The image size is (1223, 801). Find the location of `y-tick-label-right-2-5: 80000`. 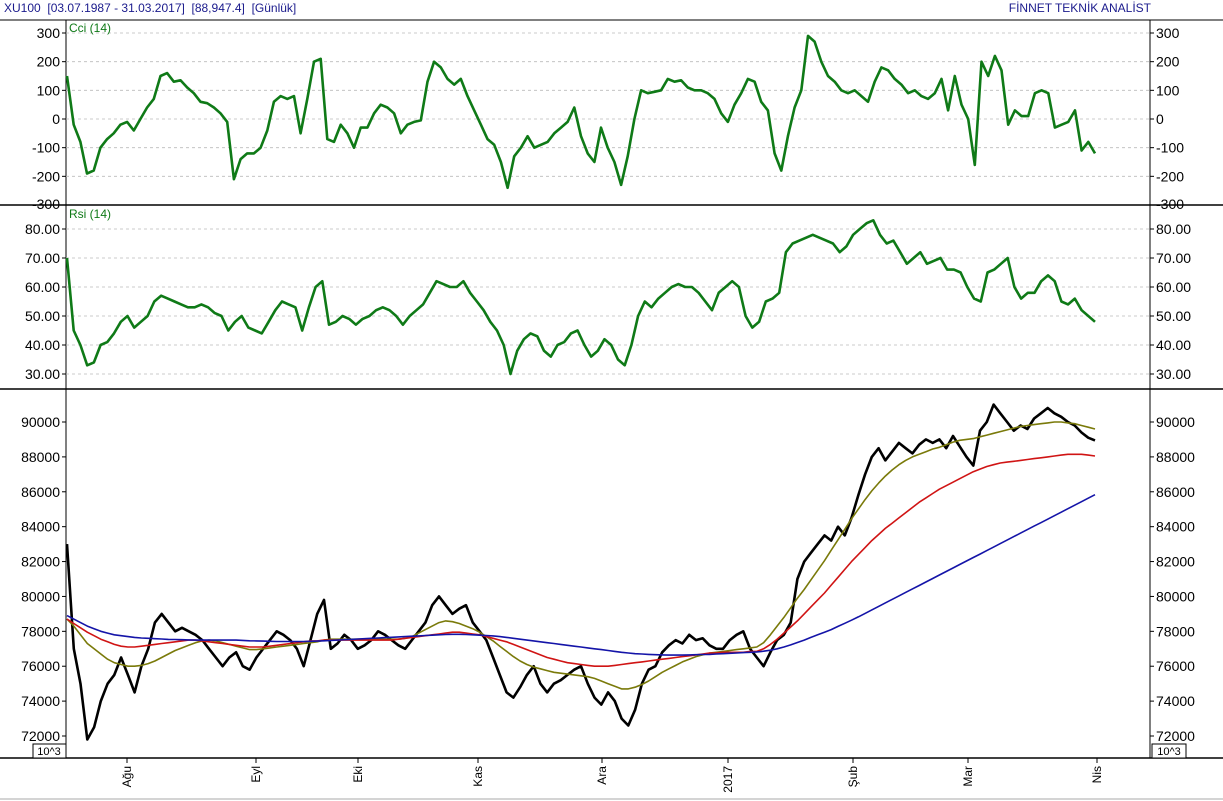

y-tick-label-right-2-5: 80000 is located at coordinates (1175, 596).